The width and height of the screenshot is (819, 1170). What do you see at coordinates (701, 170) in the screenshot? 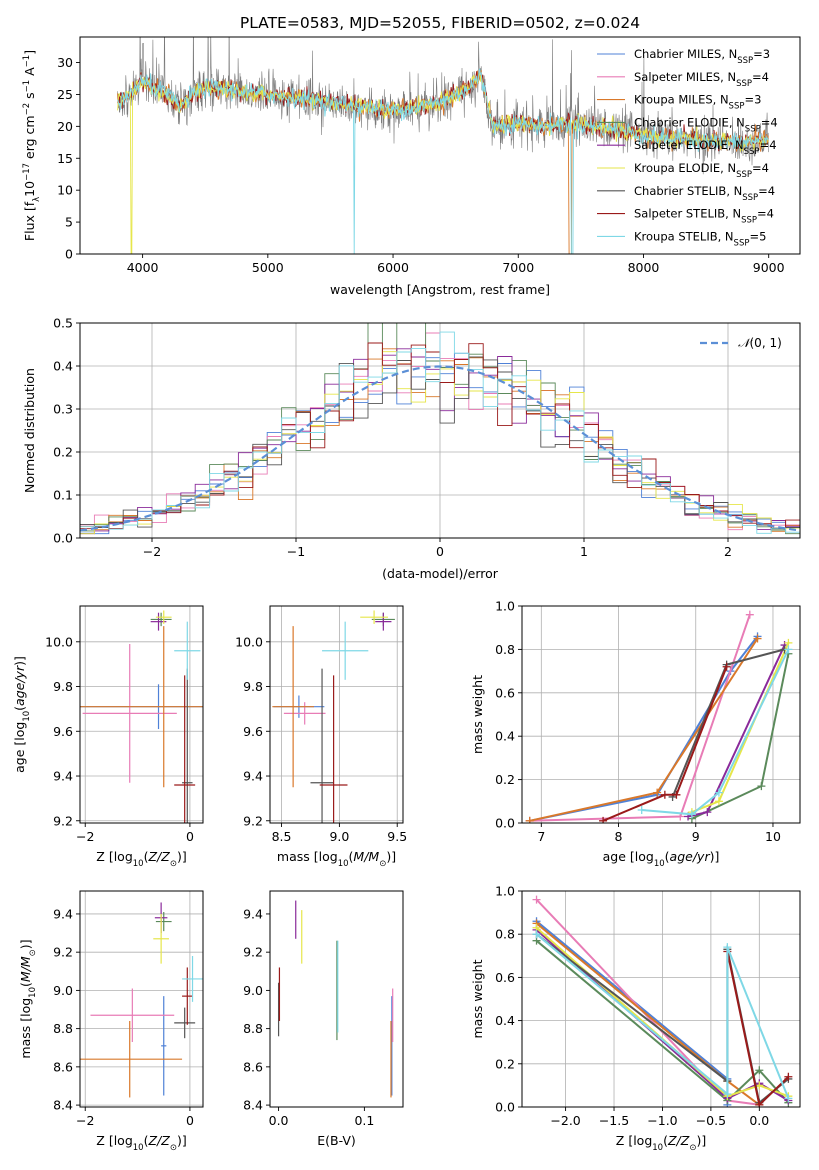
I see `legend-label: Kroupa ELODIE, NSSP=4` at bounding box center [701, 170].